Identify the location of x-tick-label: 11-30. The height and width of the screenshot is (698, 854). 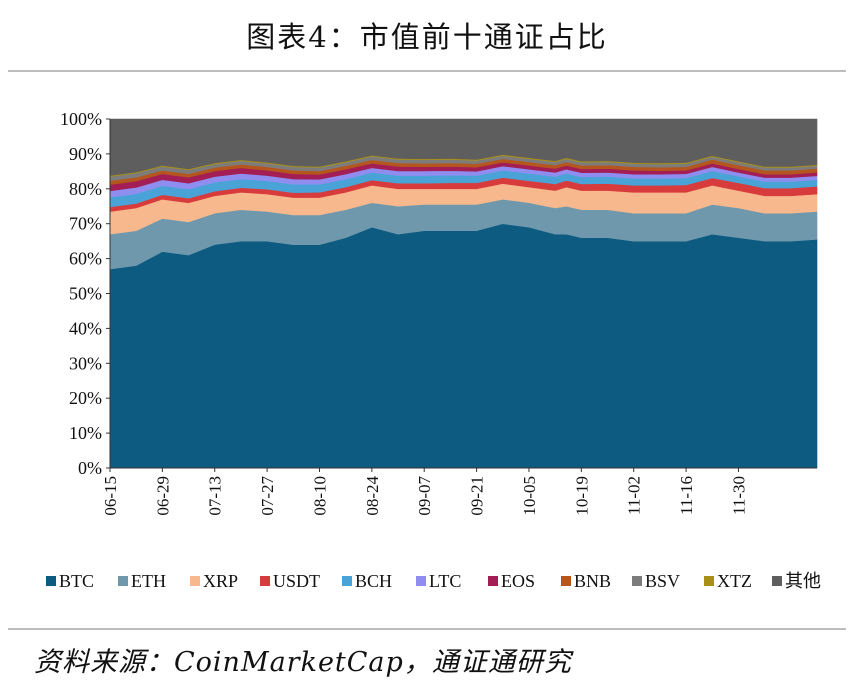
(738, 495).